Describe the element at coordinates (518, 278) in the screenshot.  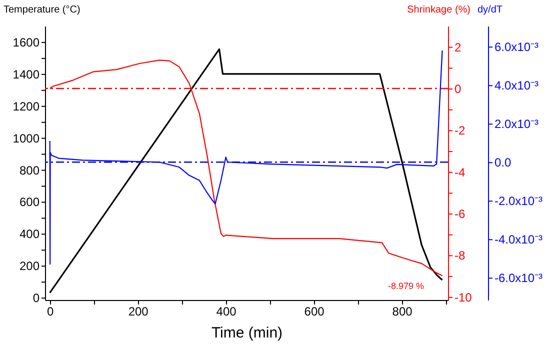
I see `y3-tick-label: -6.0x10⁻³` at that location.